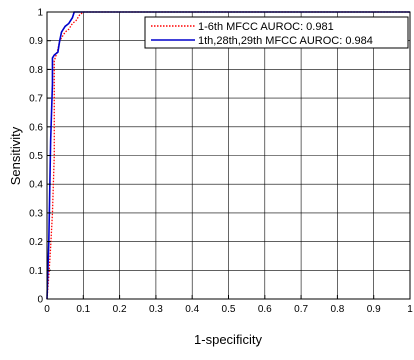 The image size is (414, 360). I want to click on x-tick-label: 1, so click(410, 309).